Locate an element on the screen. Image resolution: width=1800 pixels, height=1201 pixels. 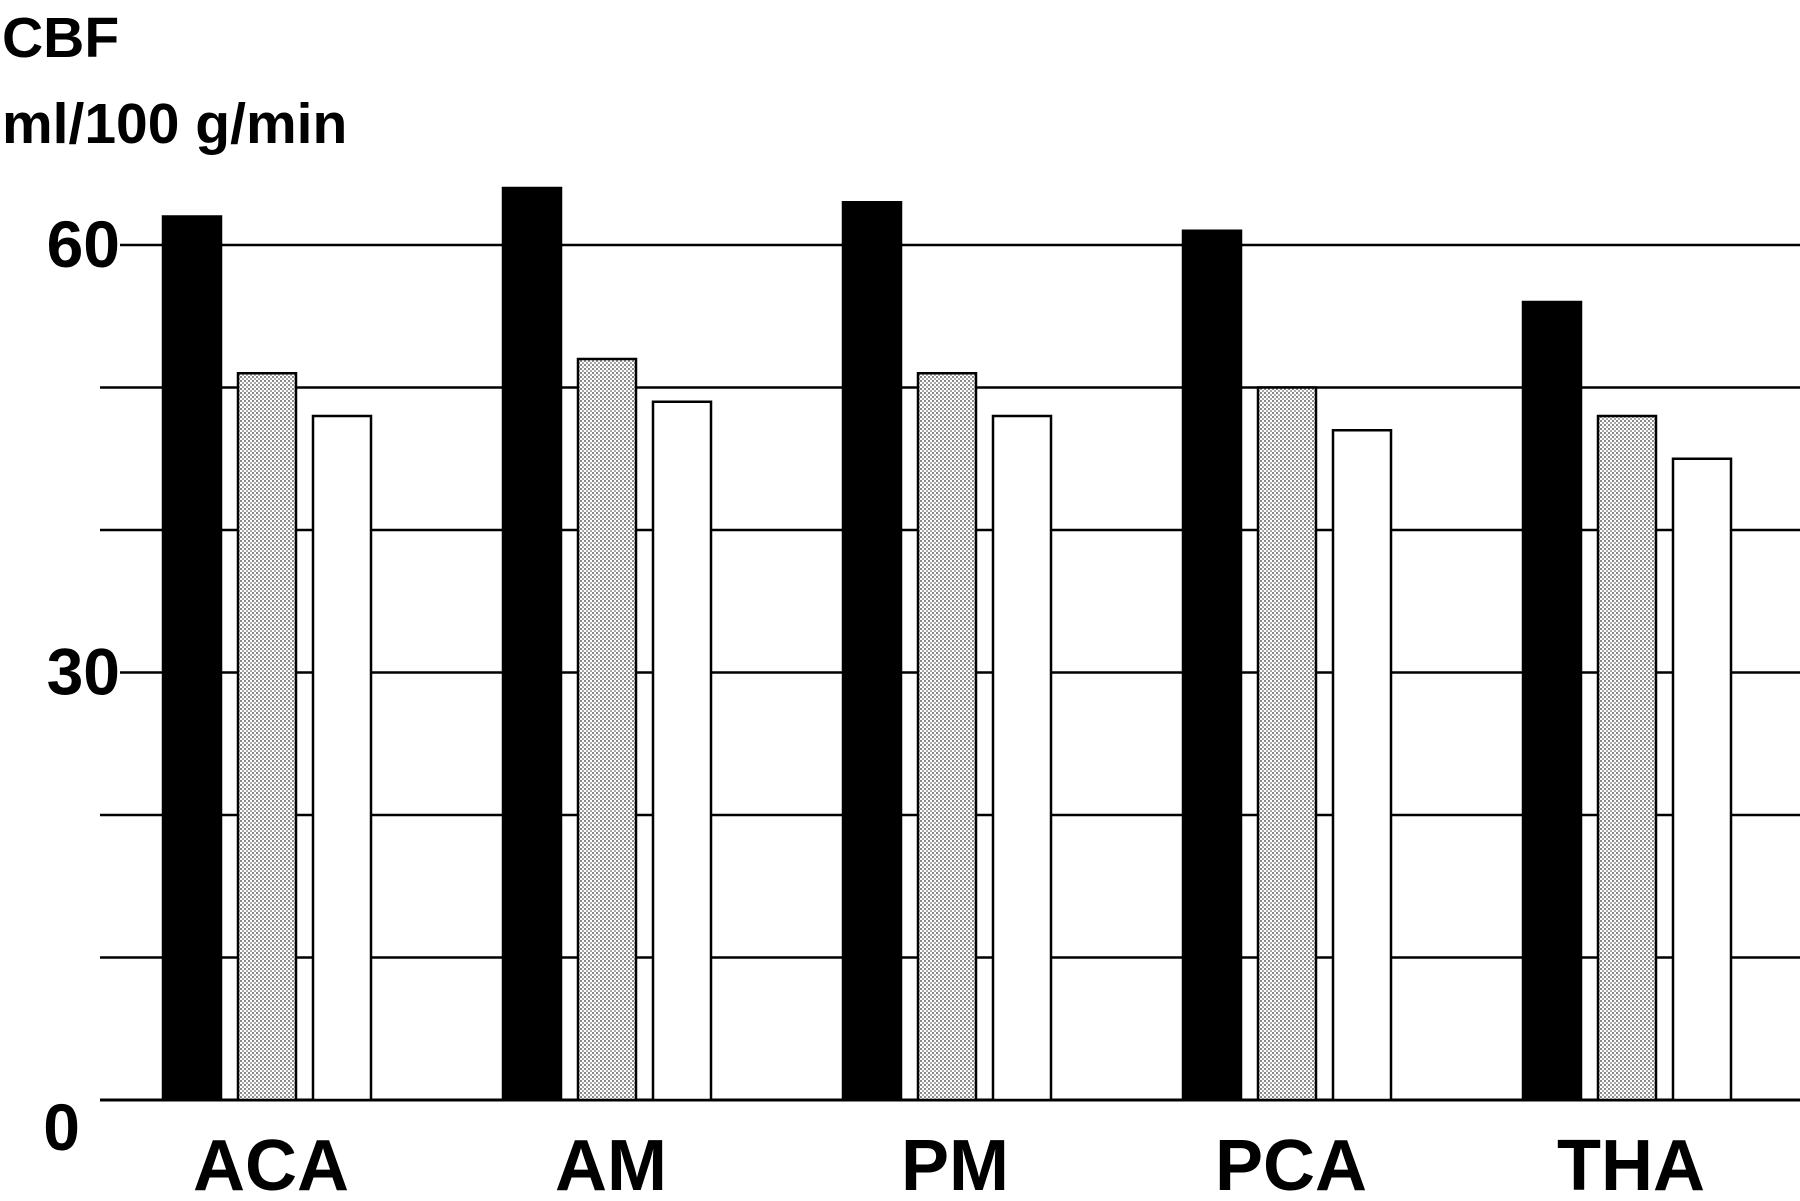
y-axis-label-line2: ml/100 g/min is located at coordinates (175, 124).